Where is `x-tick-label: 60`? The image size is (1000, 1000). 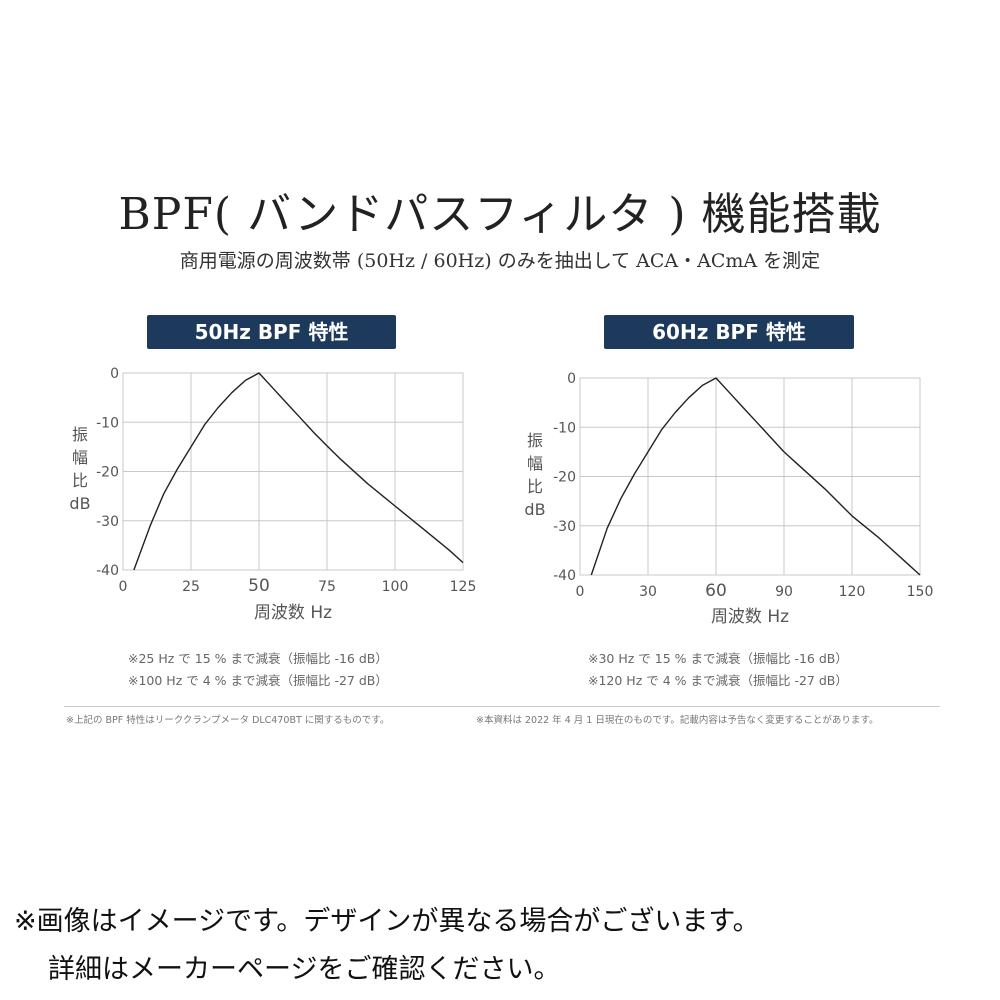
x-tick-label: 60 is located at coordinates (716, 591).